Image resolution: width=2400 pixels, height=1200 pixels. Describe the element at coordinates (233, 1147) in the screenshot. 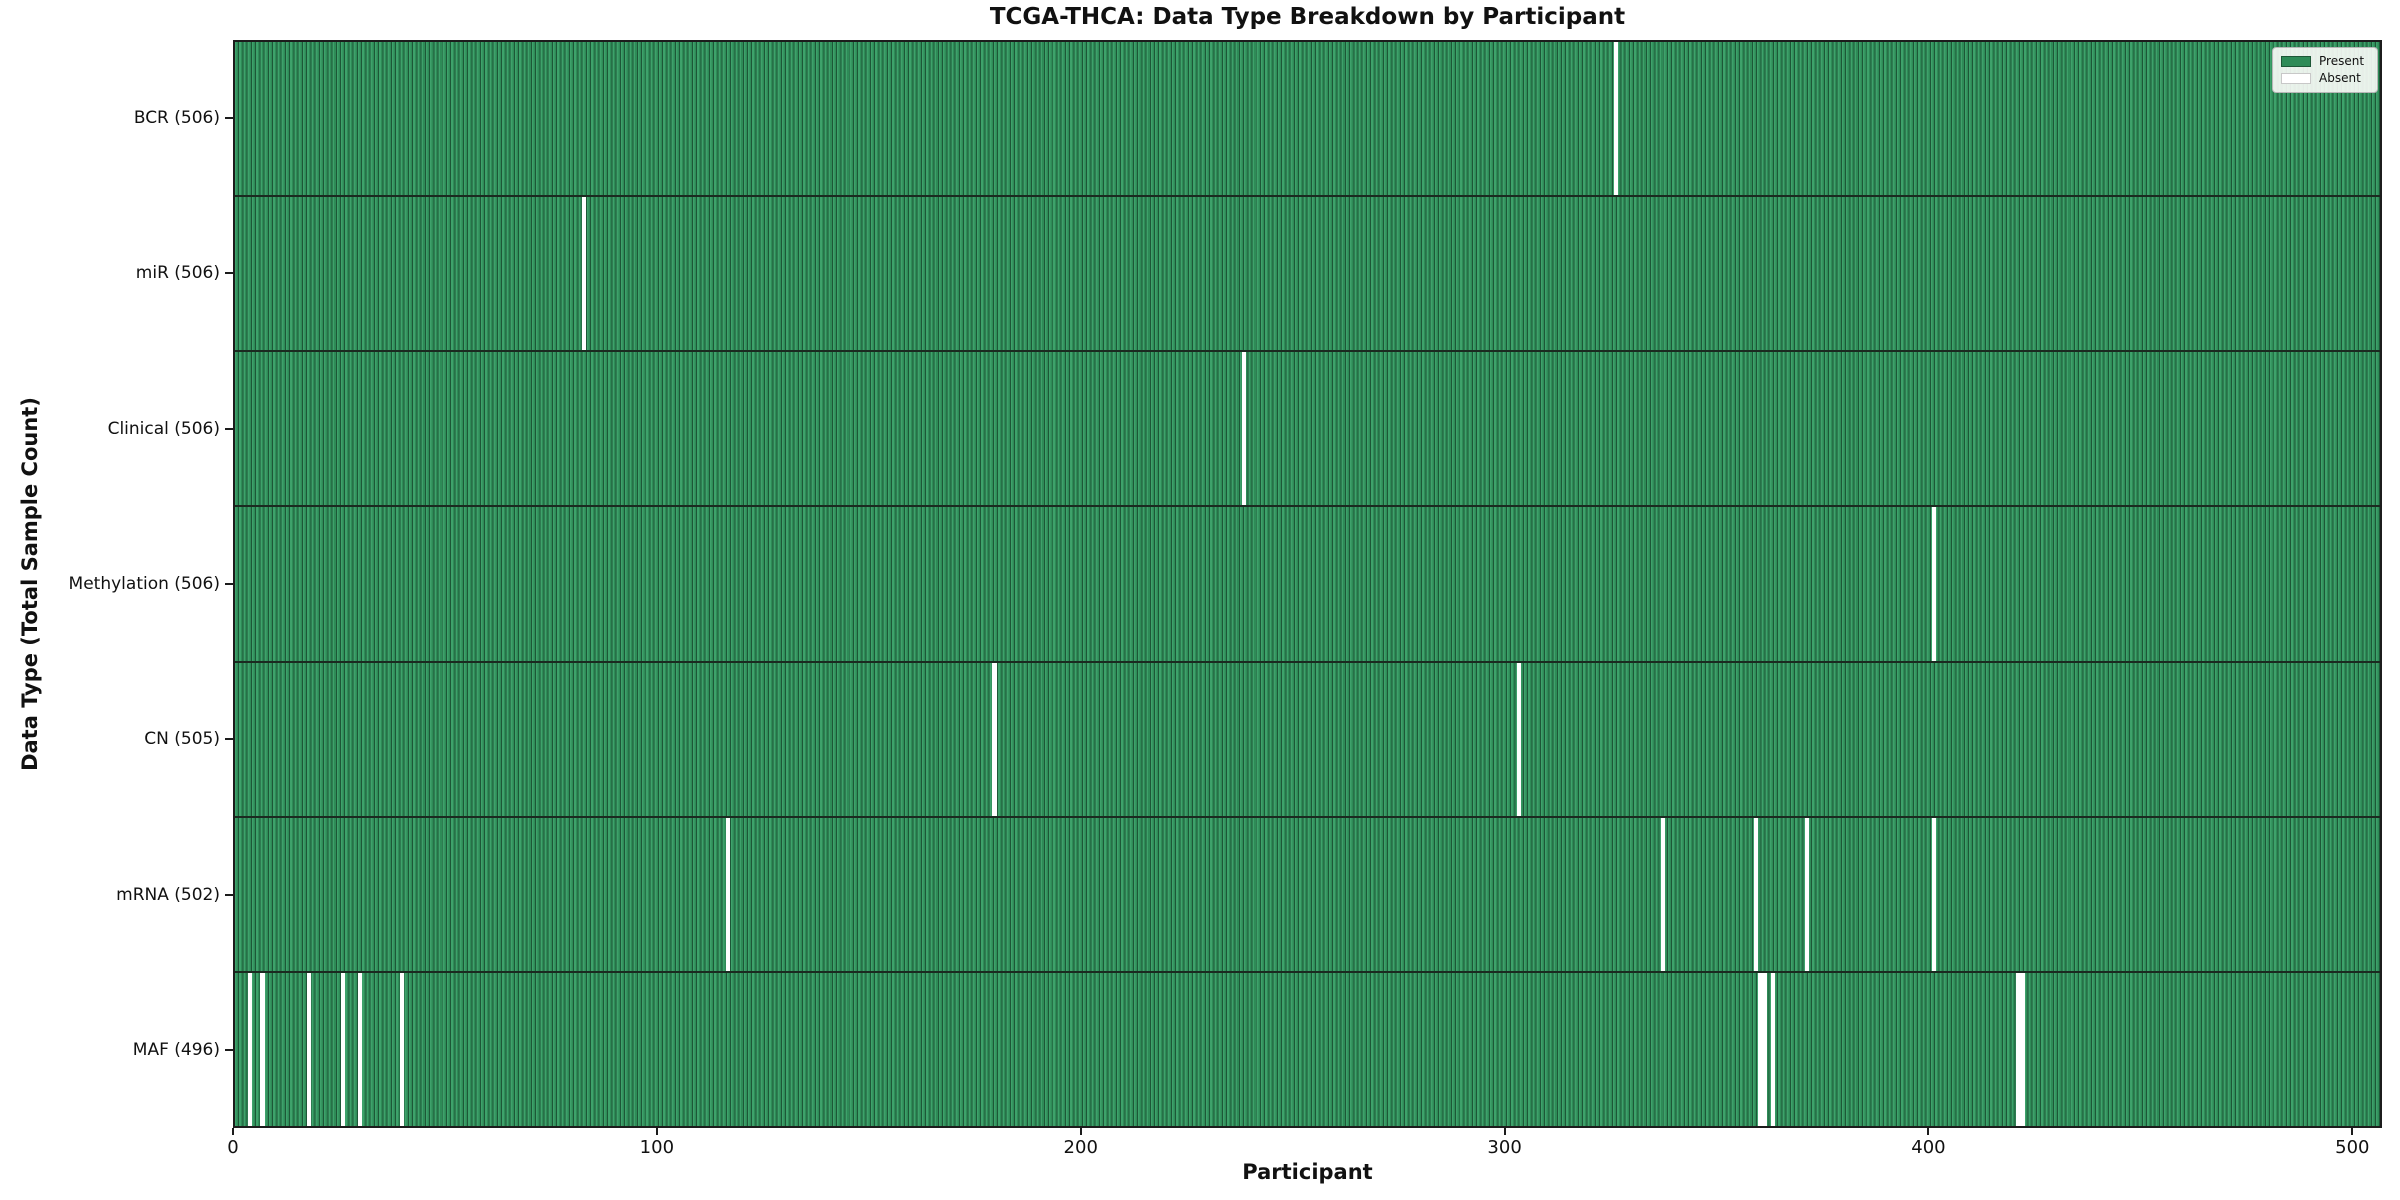

I see `x-tick-label-0: 0` at that location.